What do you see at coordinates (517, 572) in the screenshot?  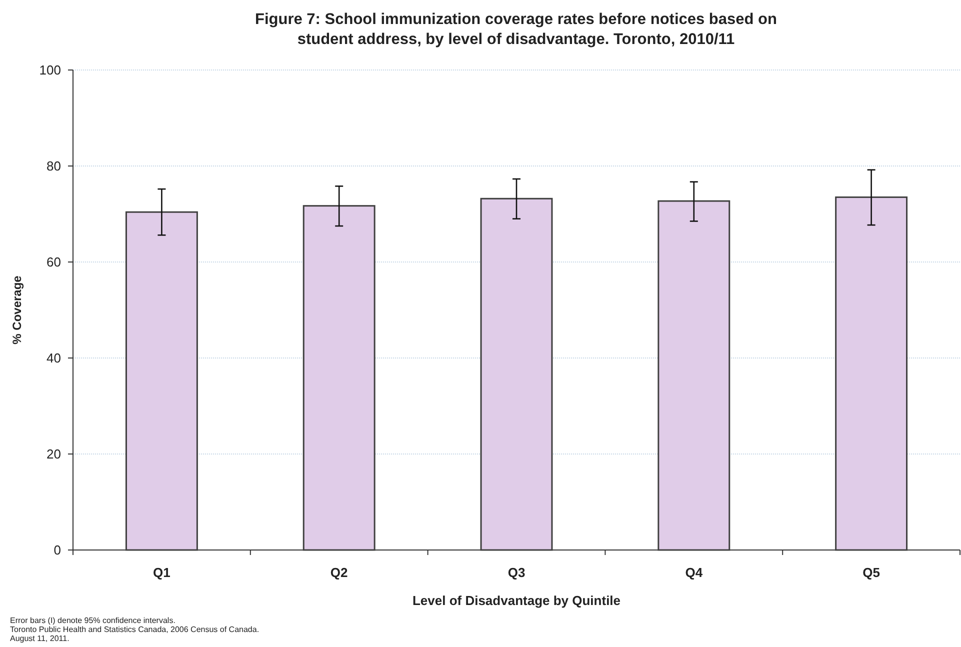 I see `x-tick-label: Q3` at bounding box center [517, 572].